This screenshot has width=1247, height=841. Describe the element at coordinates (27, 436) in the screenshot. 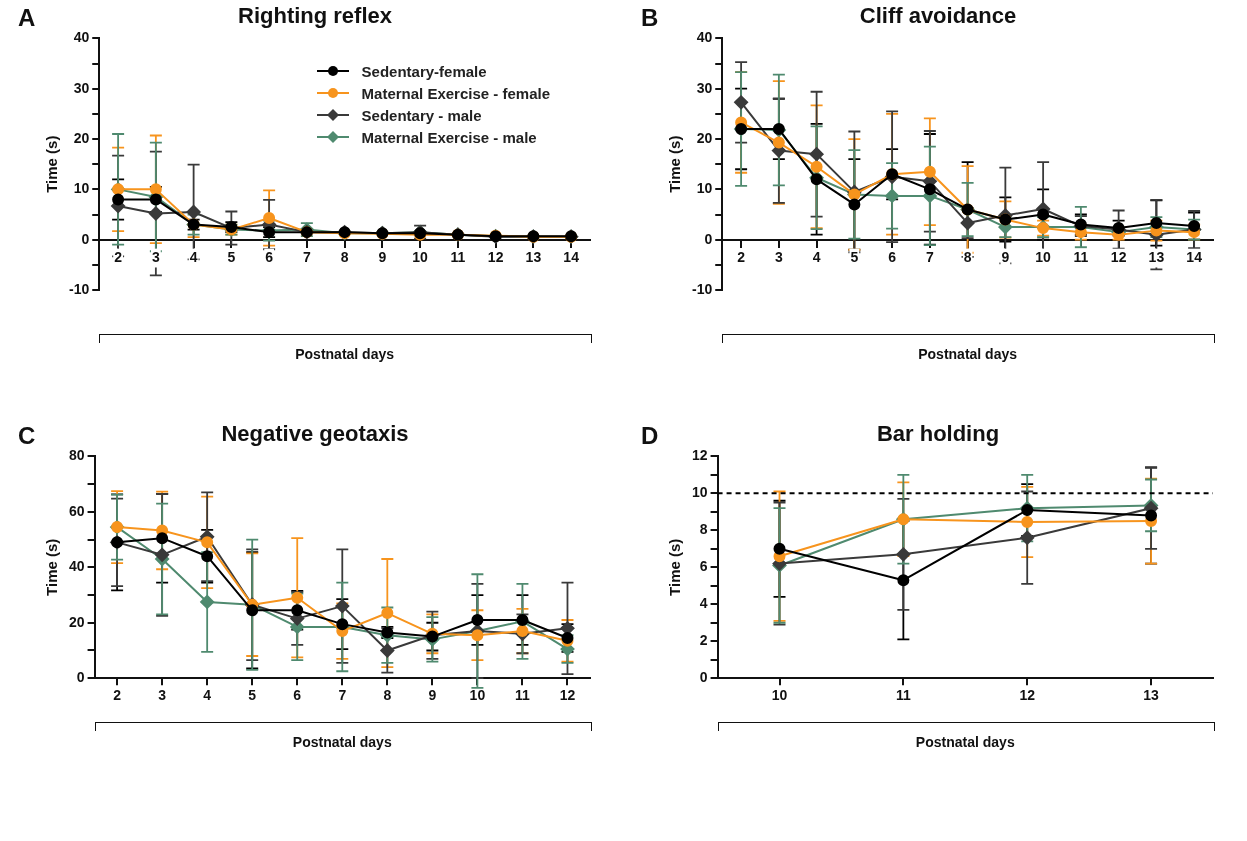

I see `text: C` at that location.